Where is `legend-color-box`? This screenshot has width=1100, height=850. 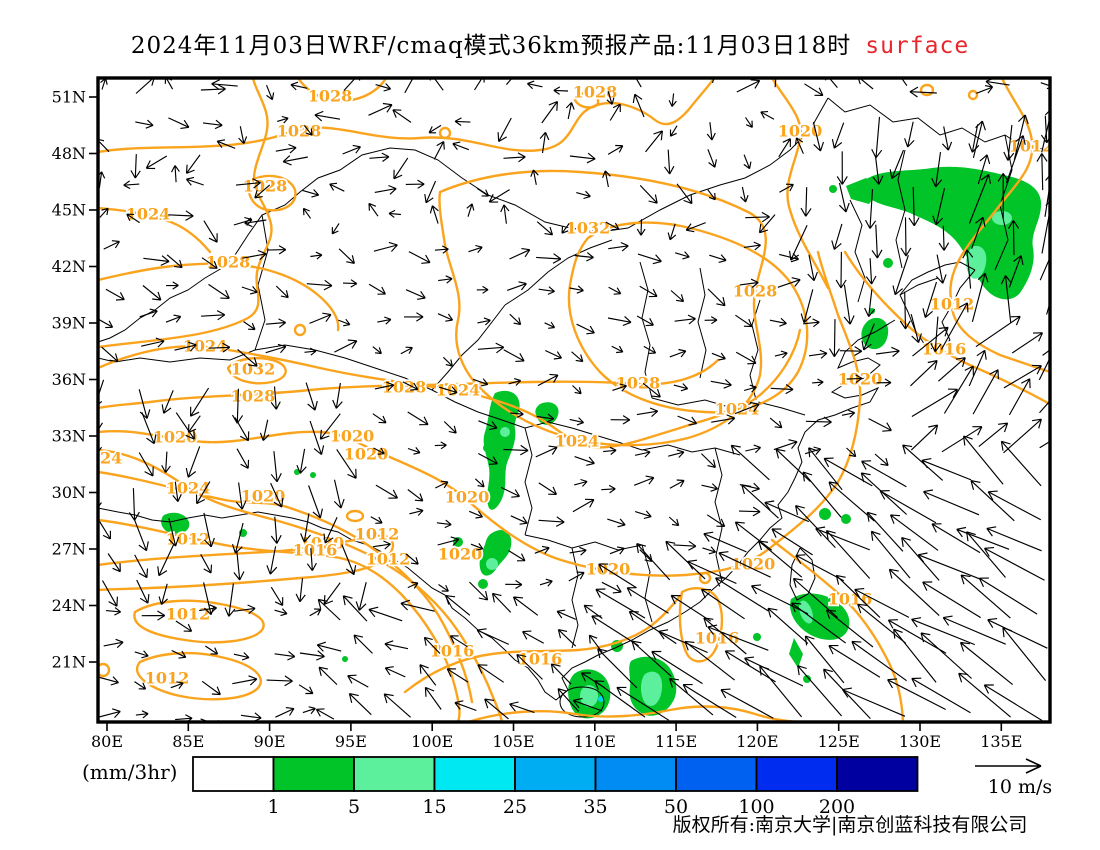
legend-color-box is located at coordinates (474, 774).